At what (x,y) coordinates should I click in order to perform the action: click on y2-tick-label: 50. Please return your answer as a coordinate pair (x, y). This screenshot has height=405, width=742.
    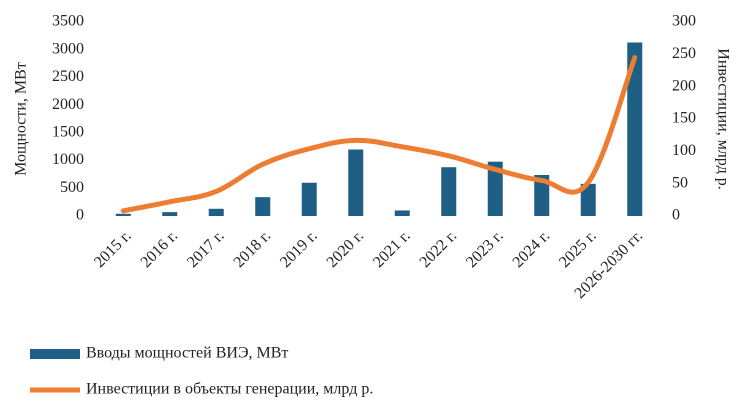
    Looking at the image, I should click on (680, 182).